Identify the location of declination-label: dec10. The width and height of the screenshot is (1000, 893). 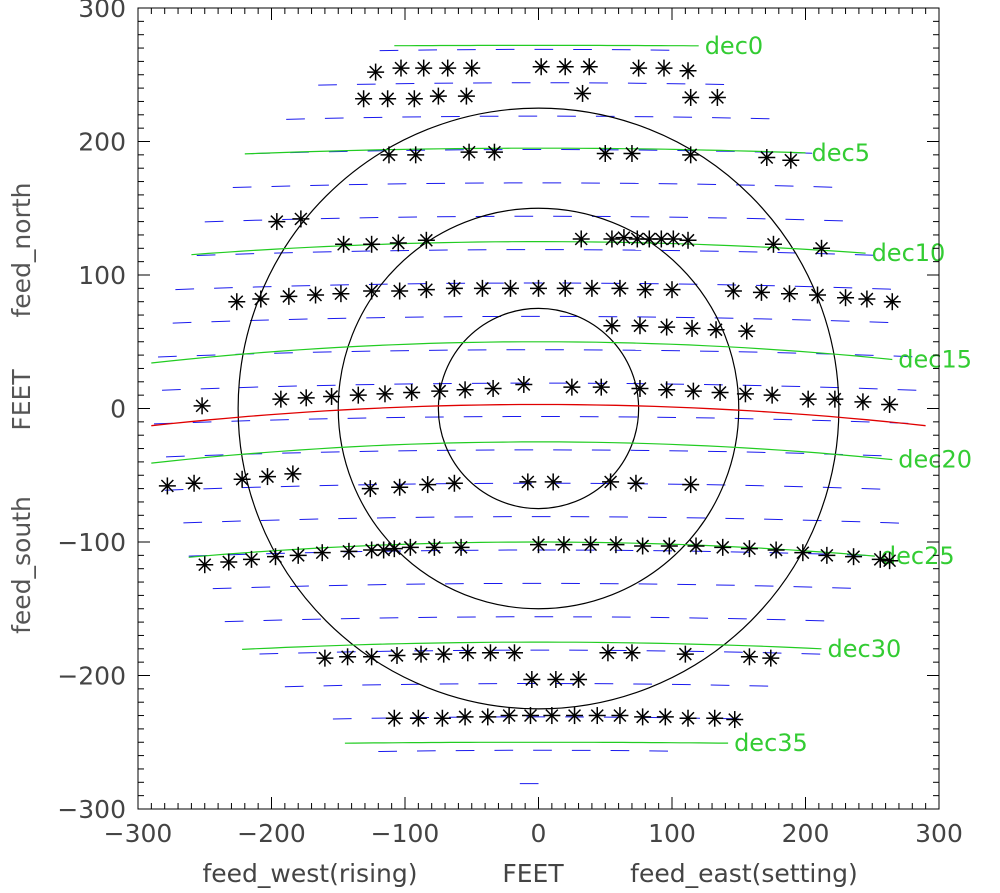
(909, 253).